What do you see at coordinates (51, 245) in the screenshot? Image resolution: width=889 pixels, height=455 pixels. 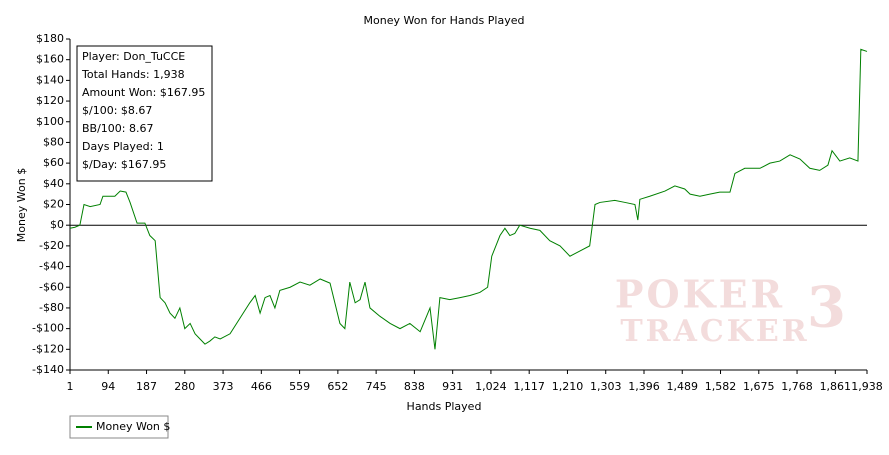 I see `y-tick-label: -$20` at bounding box center [51, 245].